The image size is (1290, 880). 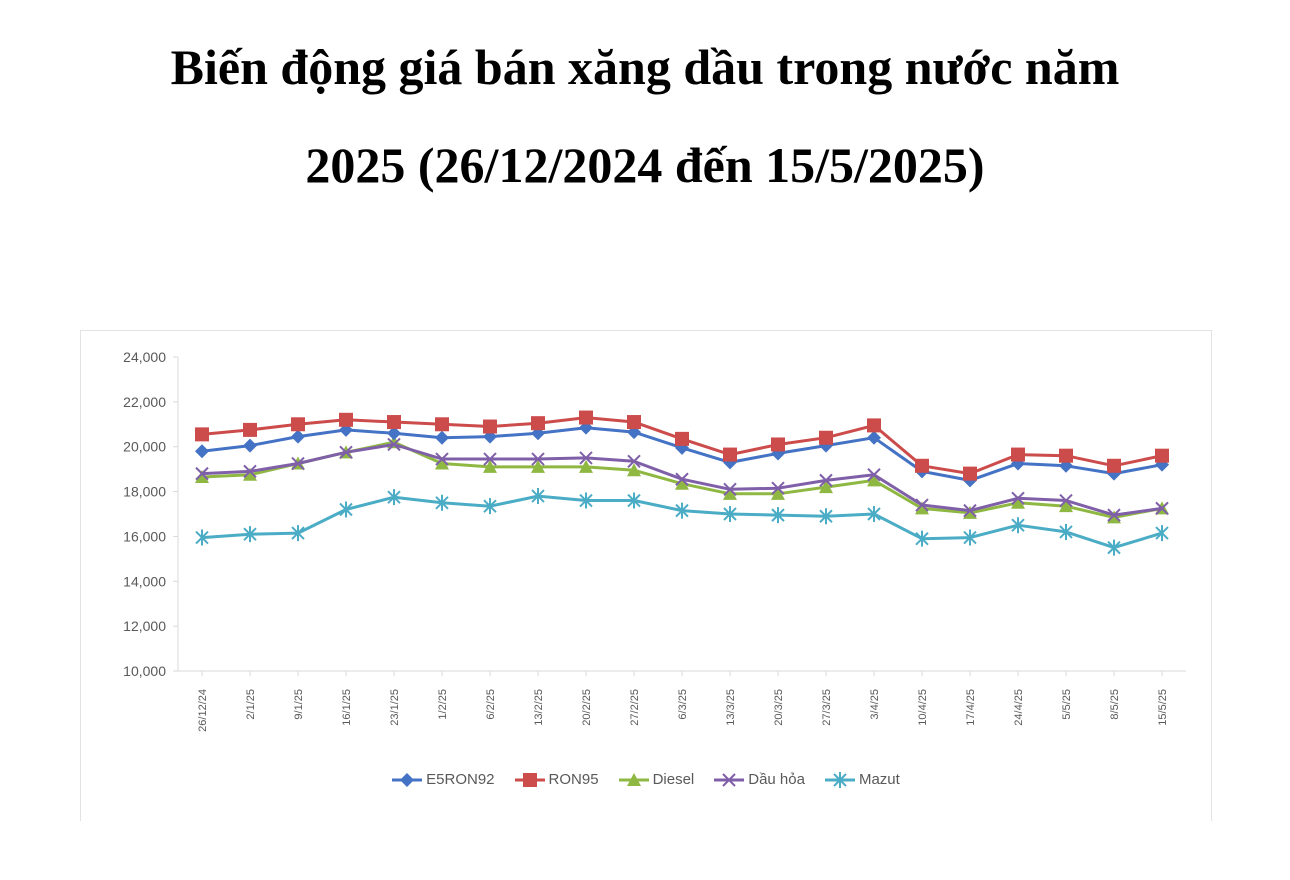 What do you see at coordinates (776, 779) in the screenshot?
I see `legend-label: Dầu hỏa` at bounding box center [776, 779].